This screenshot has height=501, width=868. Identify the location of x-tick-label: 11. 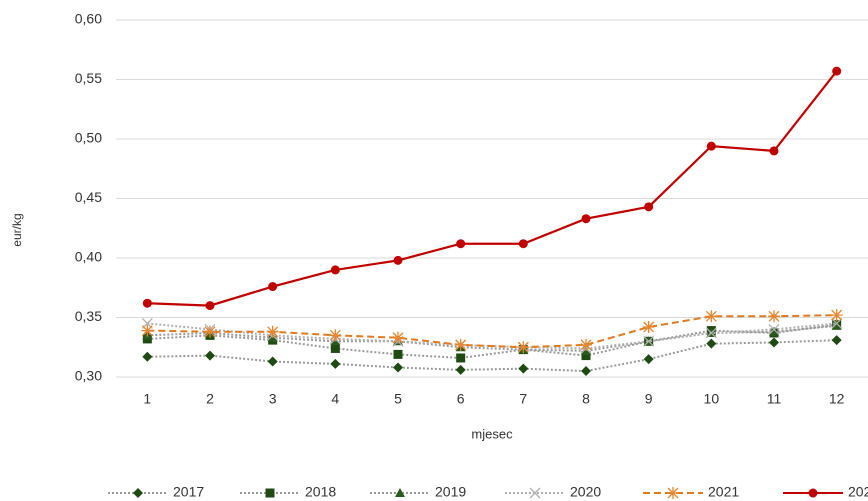
(774, 399).